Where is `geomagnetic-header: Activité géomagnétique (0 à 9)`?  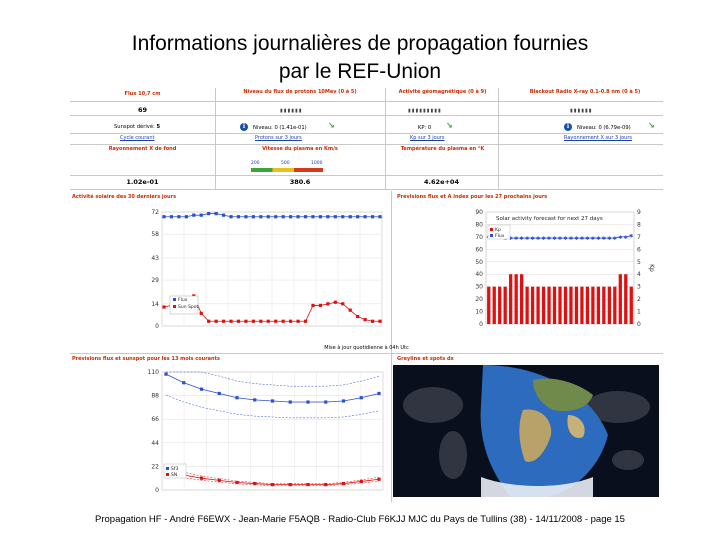
geomagnetic-header: Activité géomagnétique (0 à 9) is located at coordinates (442, 92).